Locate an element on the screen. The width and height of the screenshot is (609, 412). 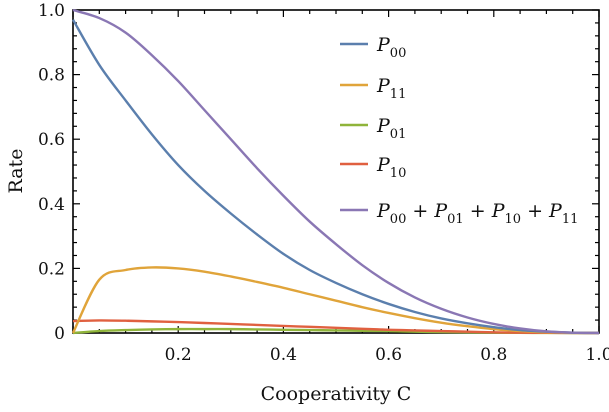
legend-label-p11: P11 is located at coordinates (391, 88).